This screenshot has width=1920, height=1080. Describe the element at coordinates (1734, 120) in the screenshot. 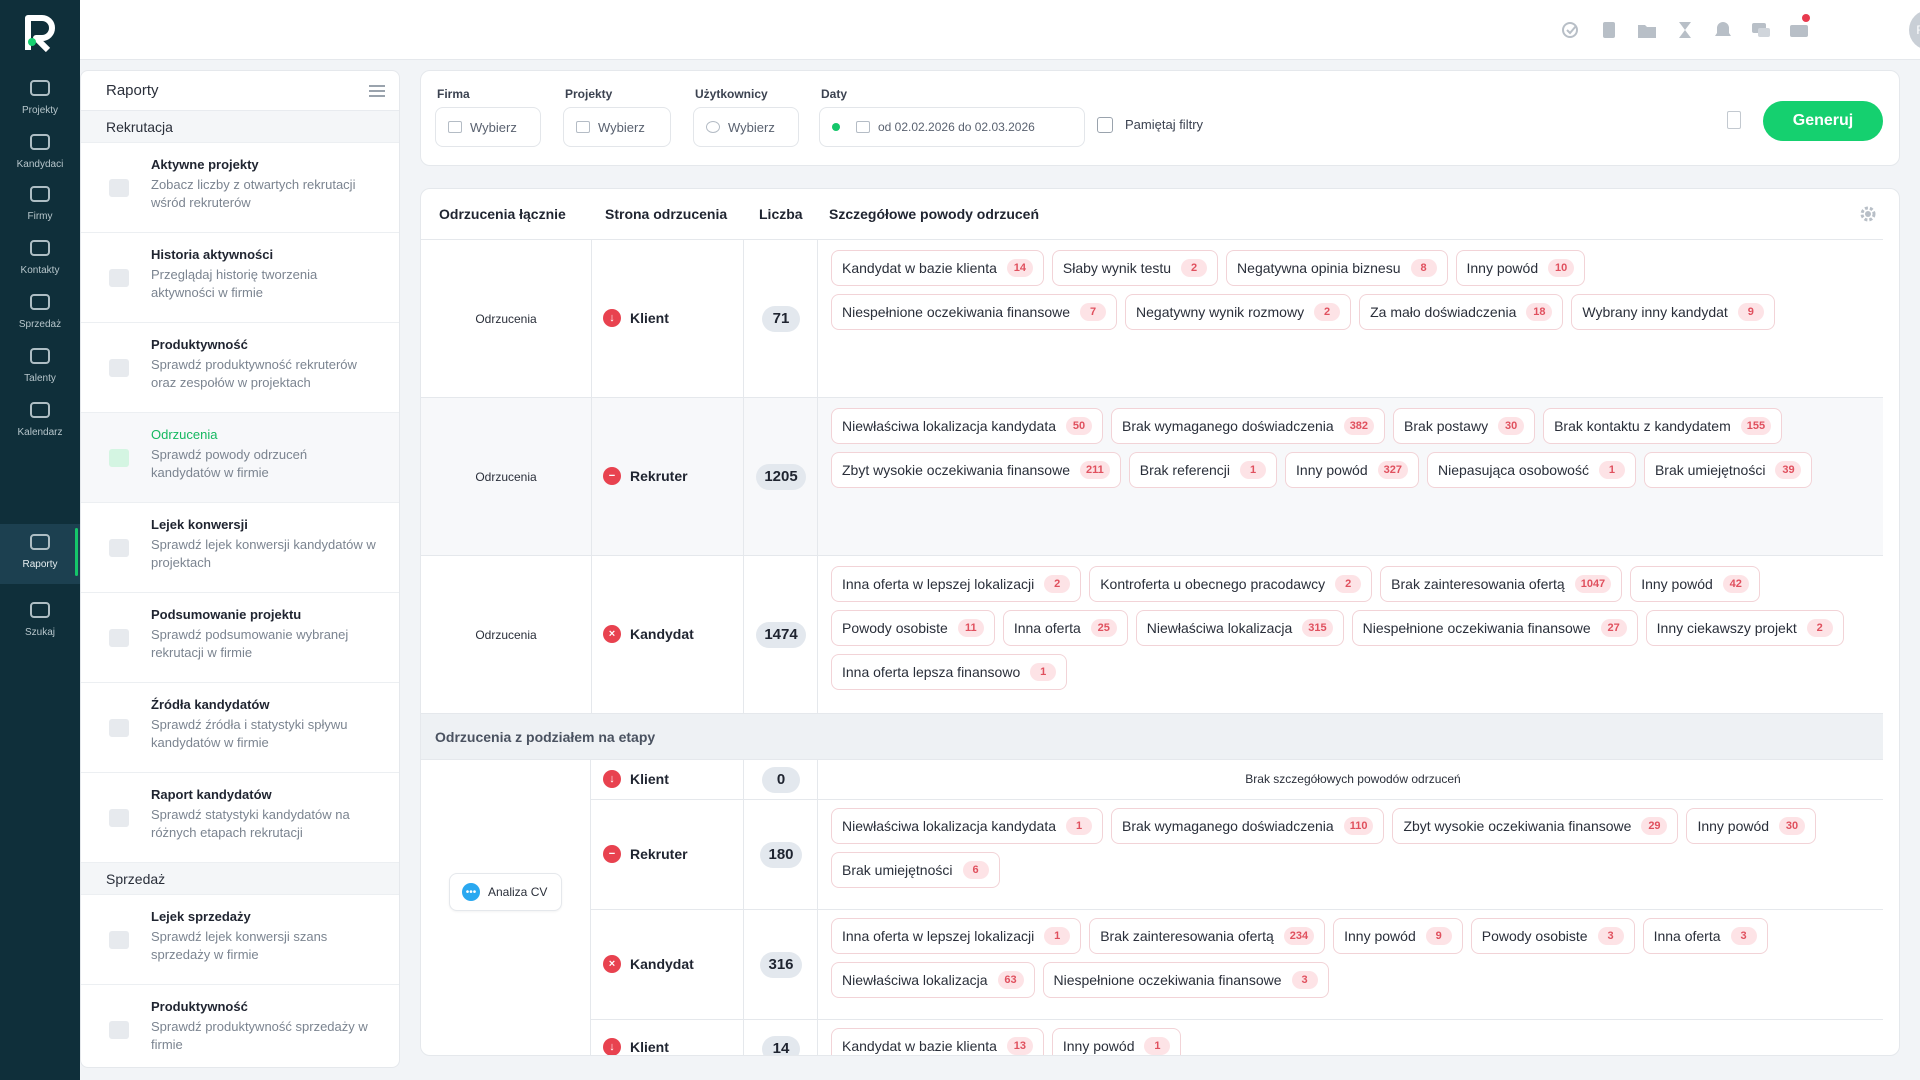

I see `export-document-icon` at that location.